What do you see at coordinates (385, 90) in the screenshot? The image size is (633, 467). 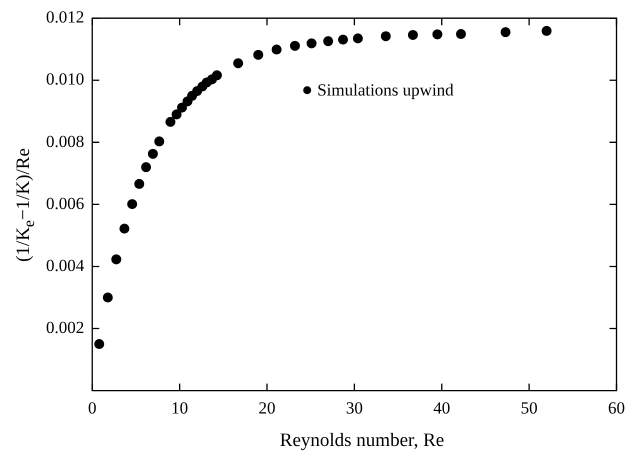 I see `legend-label: Simulations upwind` at bounding box center [385, 90].